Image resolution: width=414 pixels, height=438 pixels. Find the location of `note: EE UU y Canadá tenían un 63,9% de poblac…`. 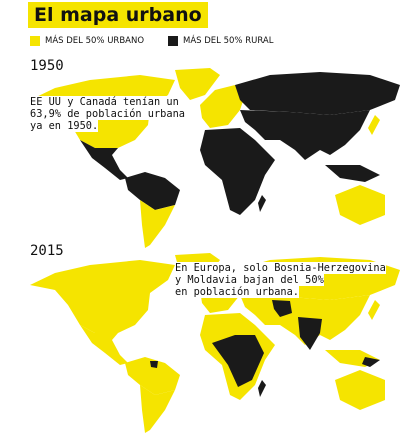

note: EE UU y Canadá tenían un 63,9% de poblac… is located at coordinates (107, 114).